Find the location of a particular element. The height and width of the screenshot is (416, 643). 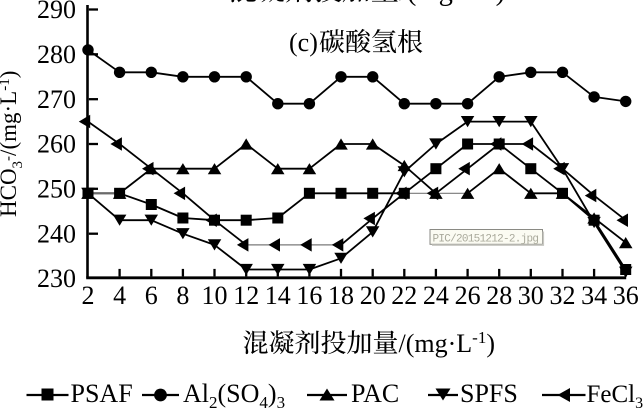

svg-text: 270 is located at coordinates (56, 99).